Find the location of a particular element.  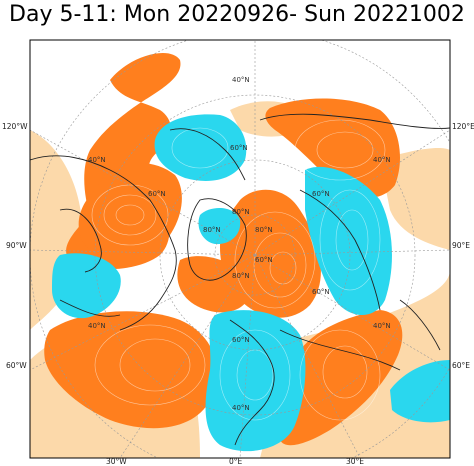

cyan-anomaly-southeast is located at coordinates (420, 391).